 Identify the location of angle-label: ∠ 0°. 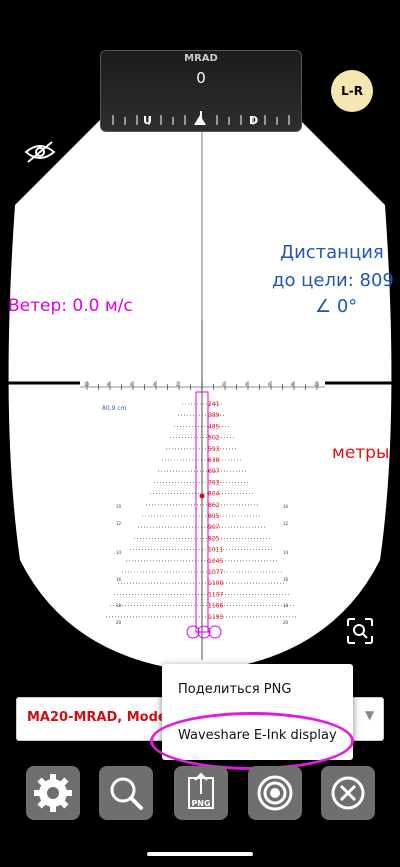
(336, 306).